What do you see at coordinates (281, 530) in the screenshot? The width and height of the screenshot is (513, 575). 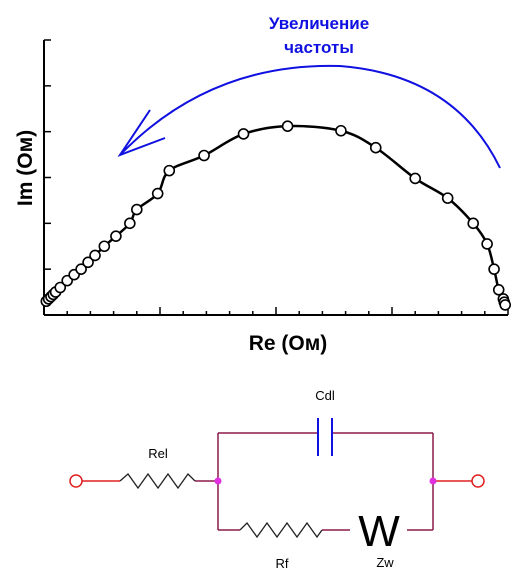 I see `rf-resistor` at bounding box center [281, 530].